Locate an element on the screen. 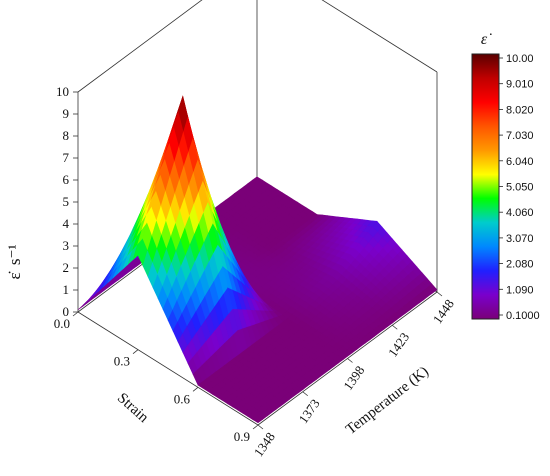  colorbar-tick-label: 6.040 is located at coordinates (520, 162).